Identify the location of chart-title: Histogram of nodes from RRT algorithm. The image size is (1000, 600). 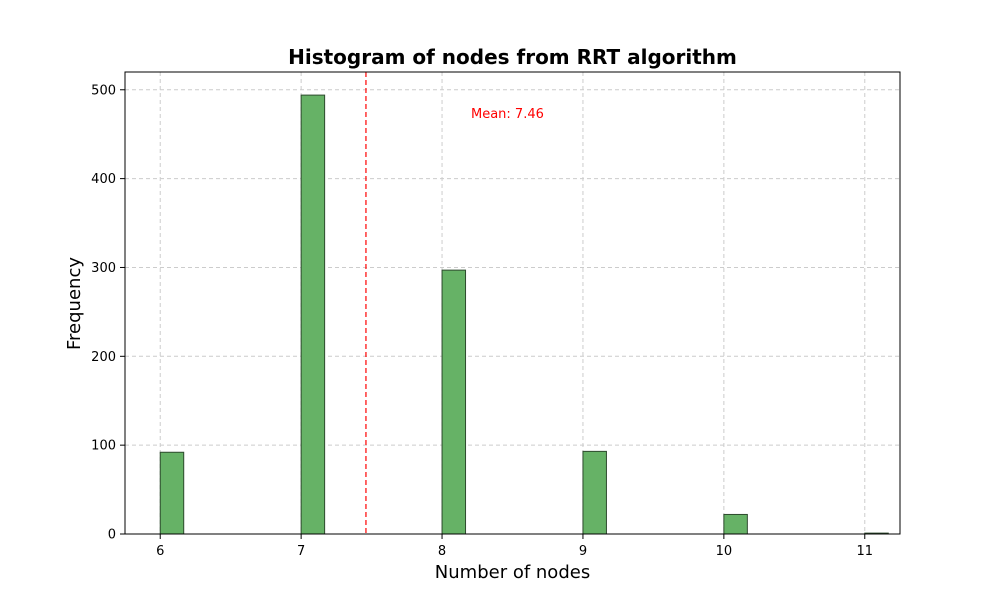
(512, 57).